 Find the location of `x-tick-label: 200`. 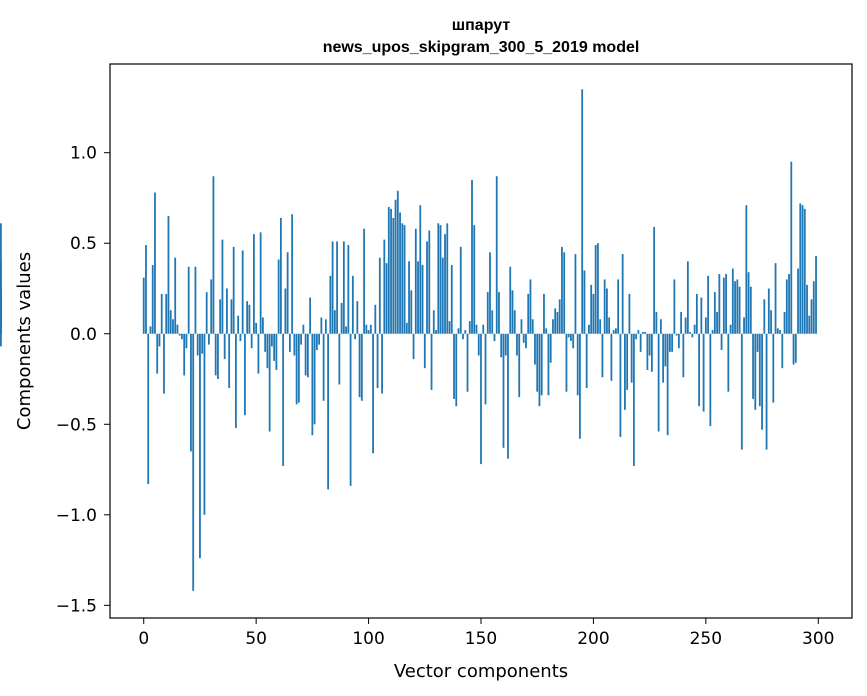

x-tick-label: 200 is located at coordinates (593, 639).